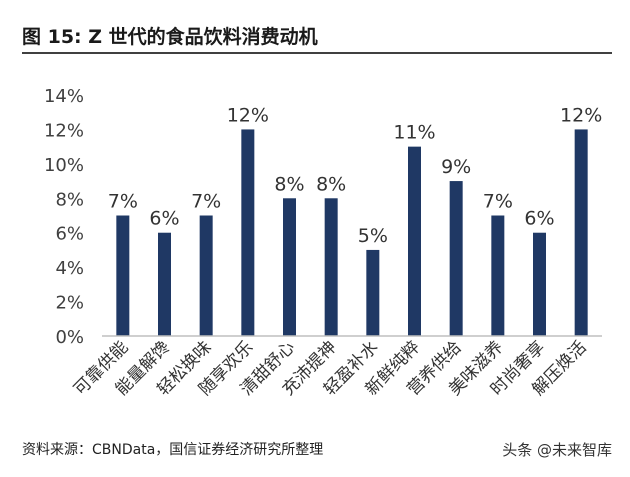 The height and width of the screenshot is (477, 630). Describe the element at coordinates (414, 133) in the screenshot. I see `bar-value-label: 11%` at that location.